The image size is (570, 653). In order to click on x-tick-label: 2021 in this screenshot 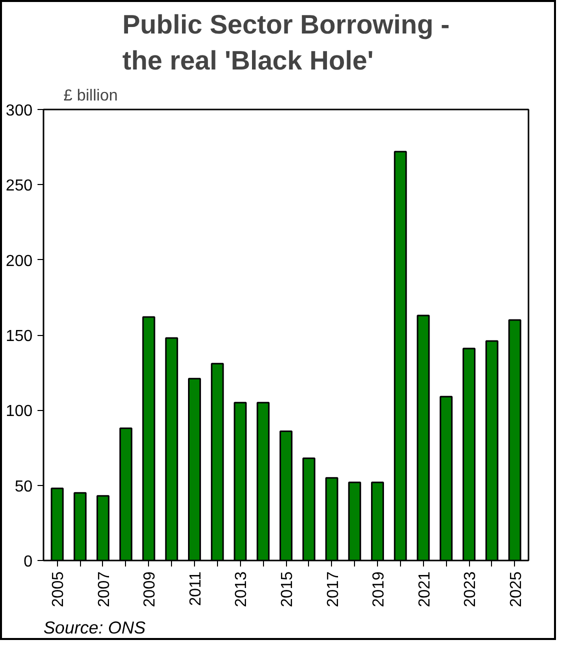, I will do `click(425, 589)`.